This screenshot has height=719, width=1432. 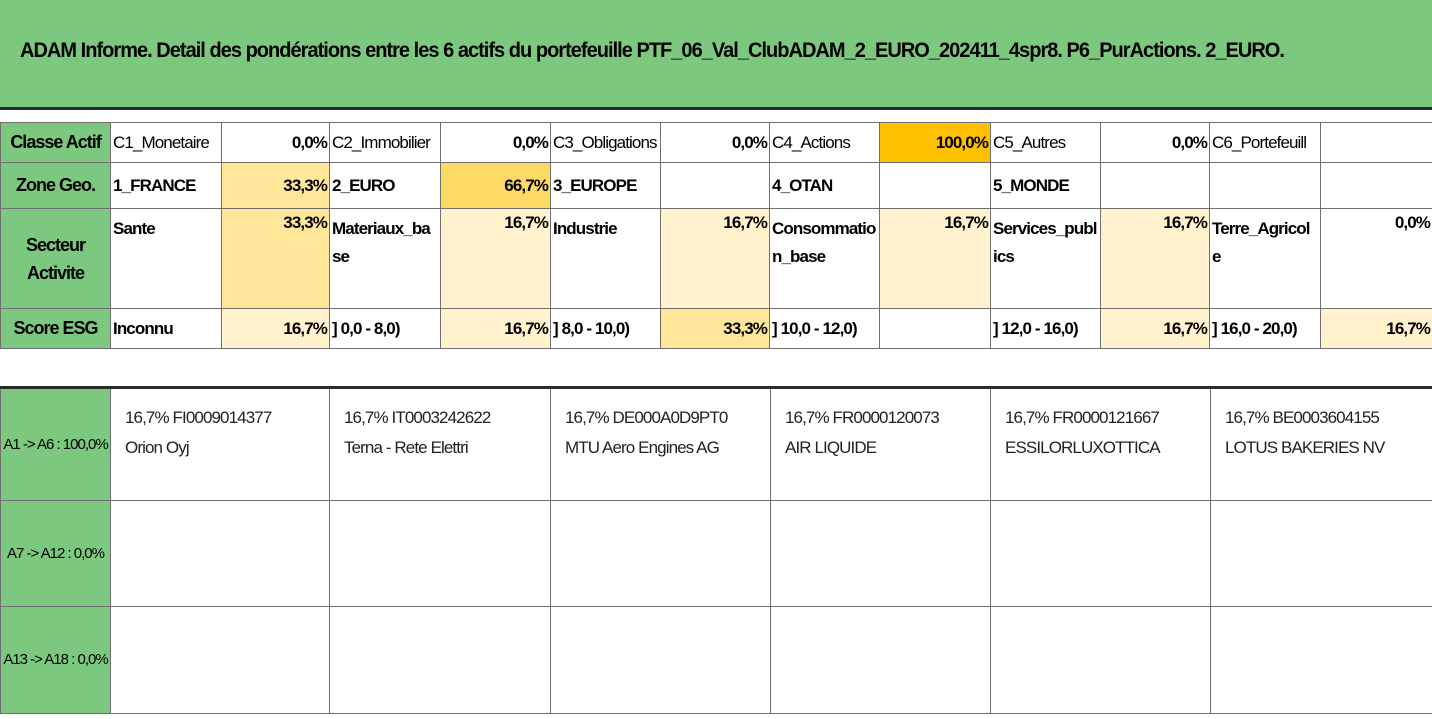 What do you see at coordinates (1045, 258) in the screenshot?
I see `secteur-name: Services_publics` at bounding box center [1045, 258].